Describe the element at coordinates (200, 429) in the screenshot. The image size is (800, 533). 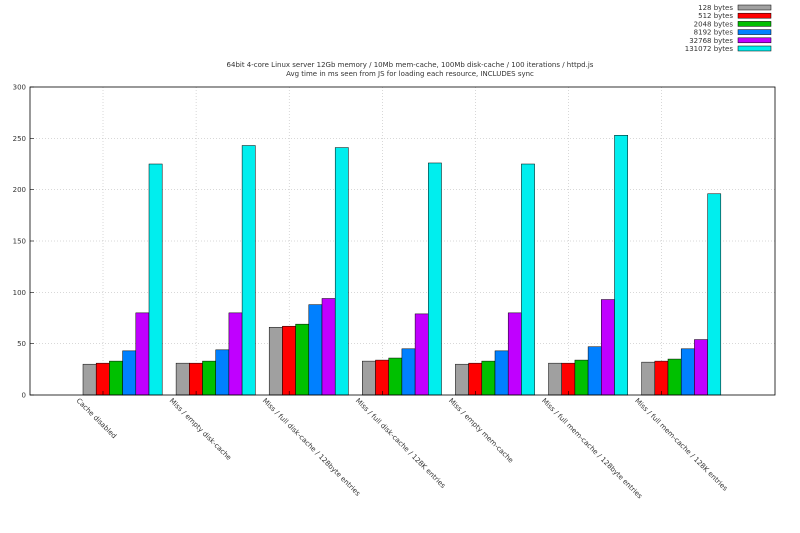
I see `x-tick-label: Miss / empty disk-cache` at that location.